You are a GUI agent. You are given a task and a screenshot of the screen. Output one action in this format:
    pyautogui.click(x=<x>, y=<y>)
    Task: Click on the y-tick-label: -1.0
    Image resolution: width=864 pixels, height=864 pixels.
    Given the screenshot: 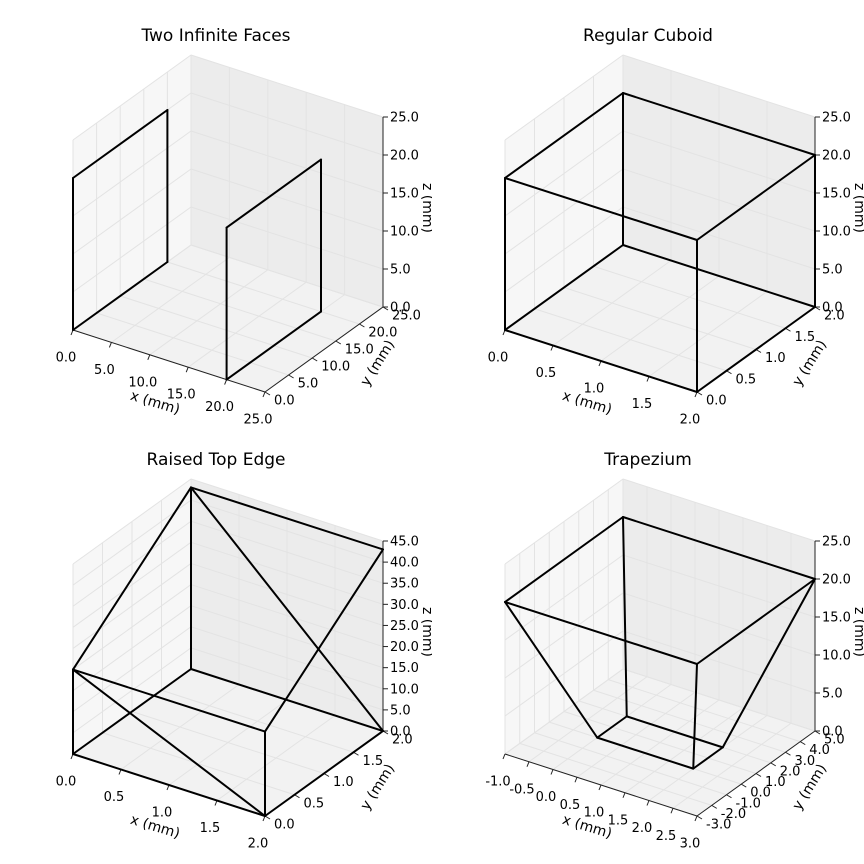 What is the action you would take?
    pyautogui.click(x=748, y=803)
    